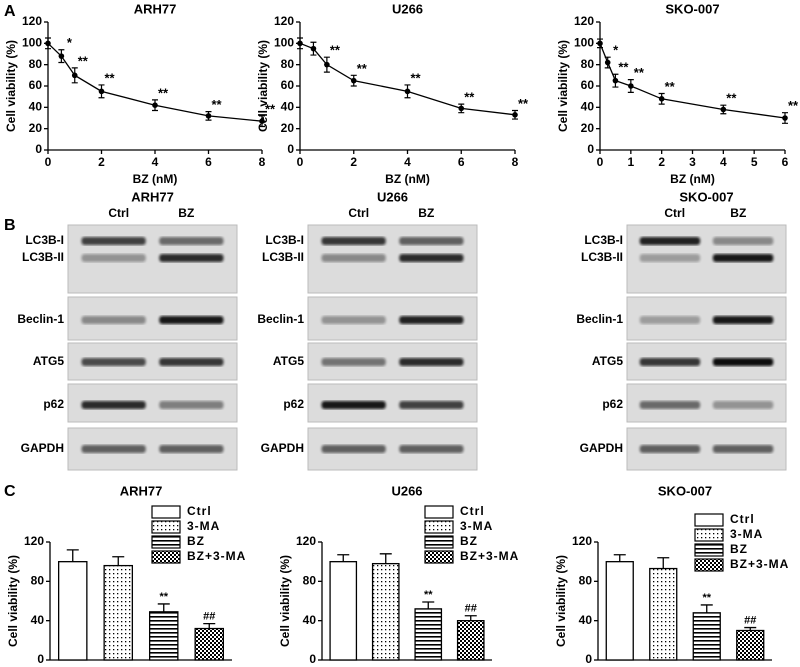 The image size is (800, 667). What do you see at coordinates (461, 162) in the screenshot?
I see `x-tick-label: 6` at bounding box center [461, 162].